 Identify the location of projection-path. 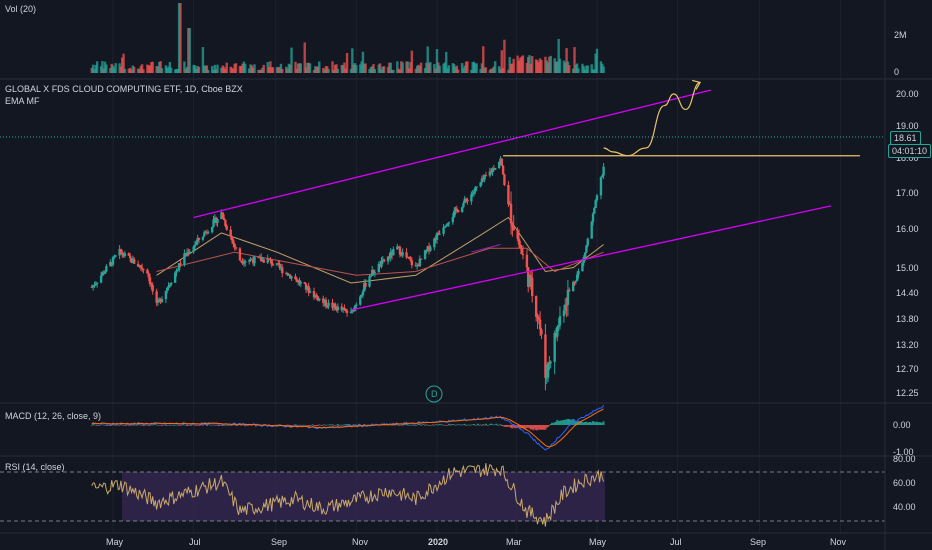
(652, 118).